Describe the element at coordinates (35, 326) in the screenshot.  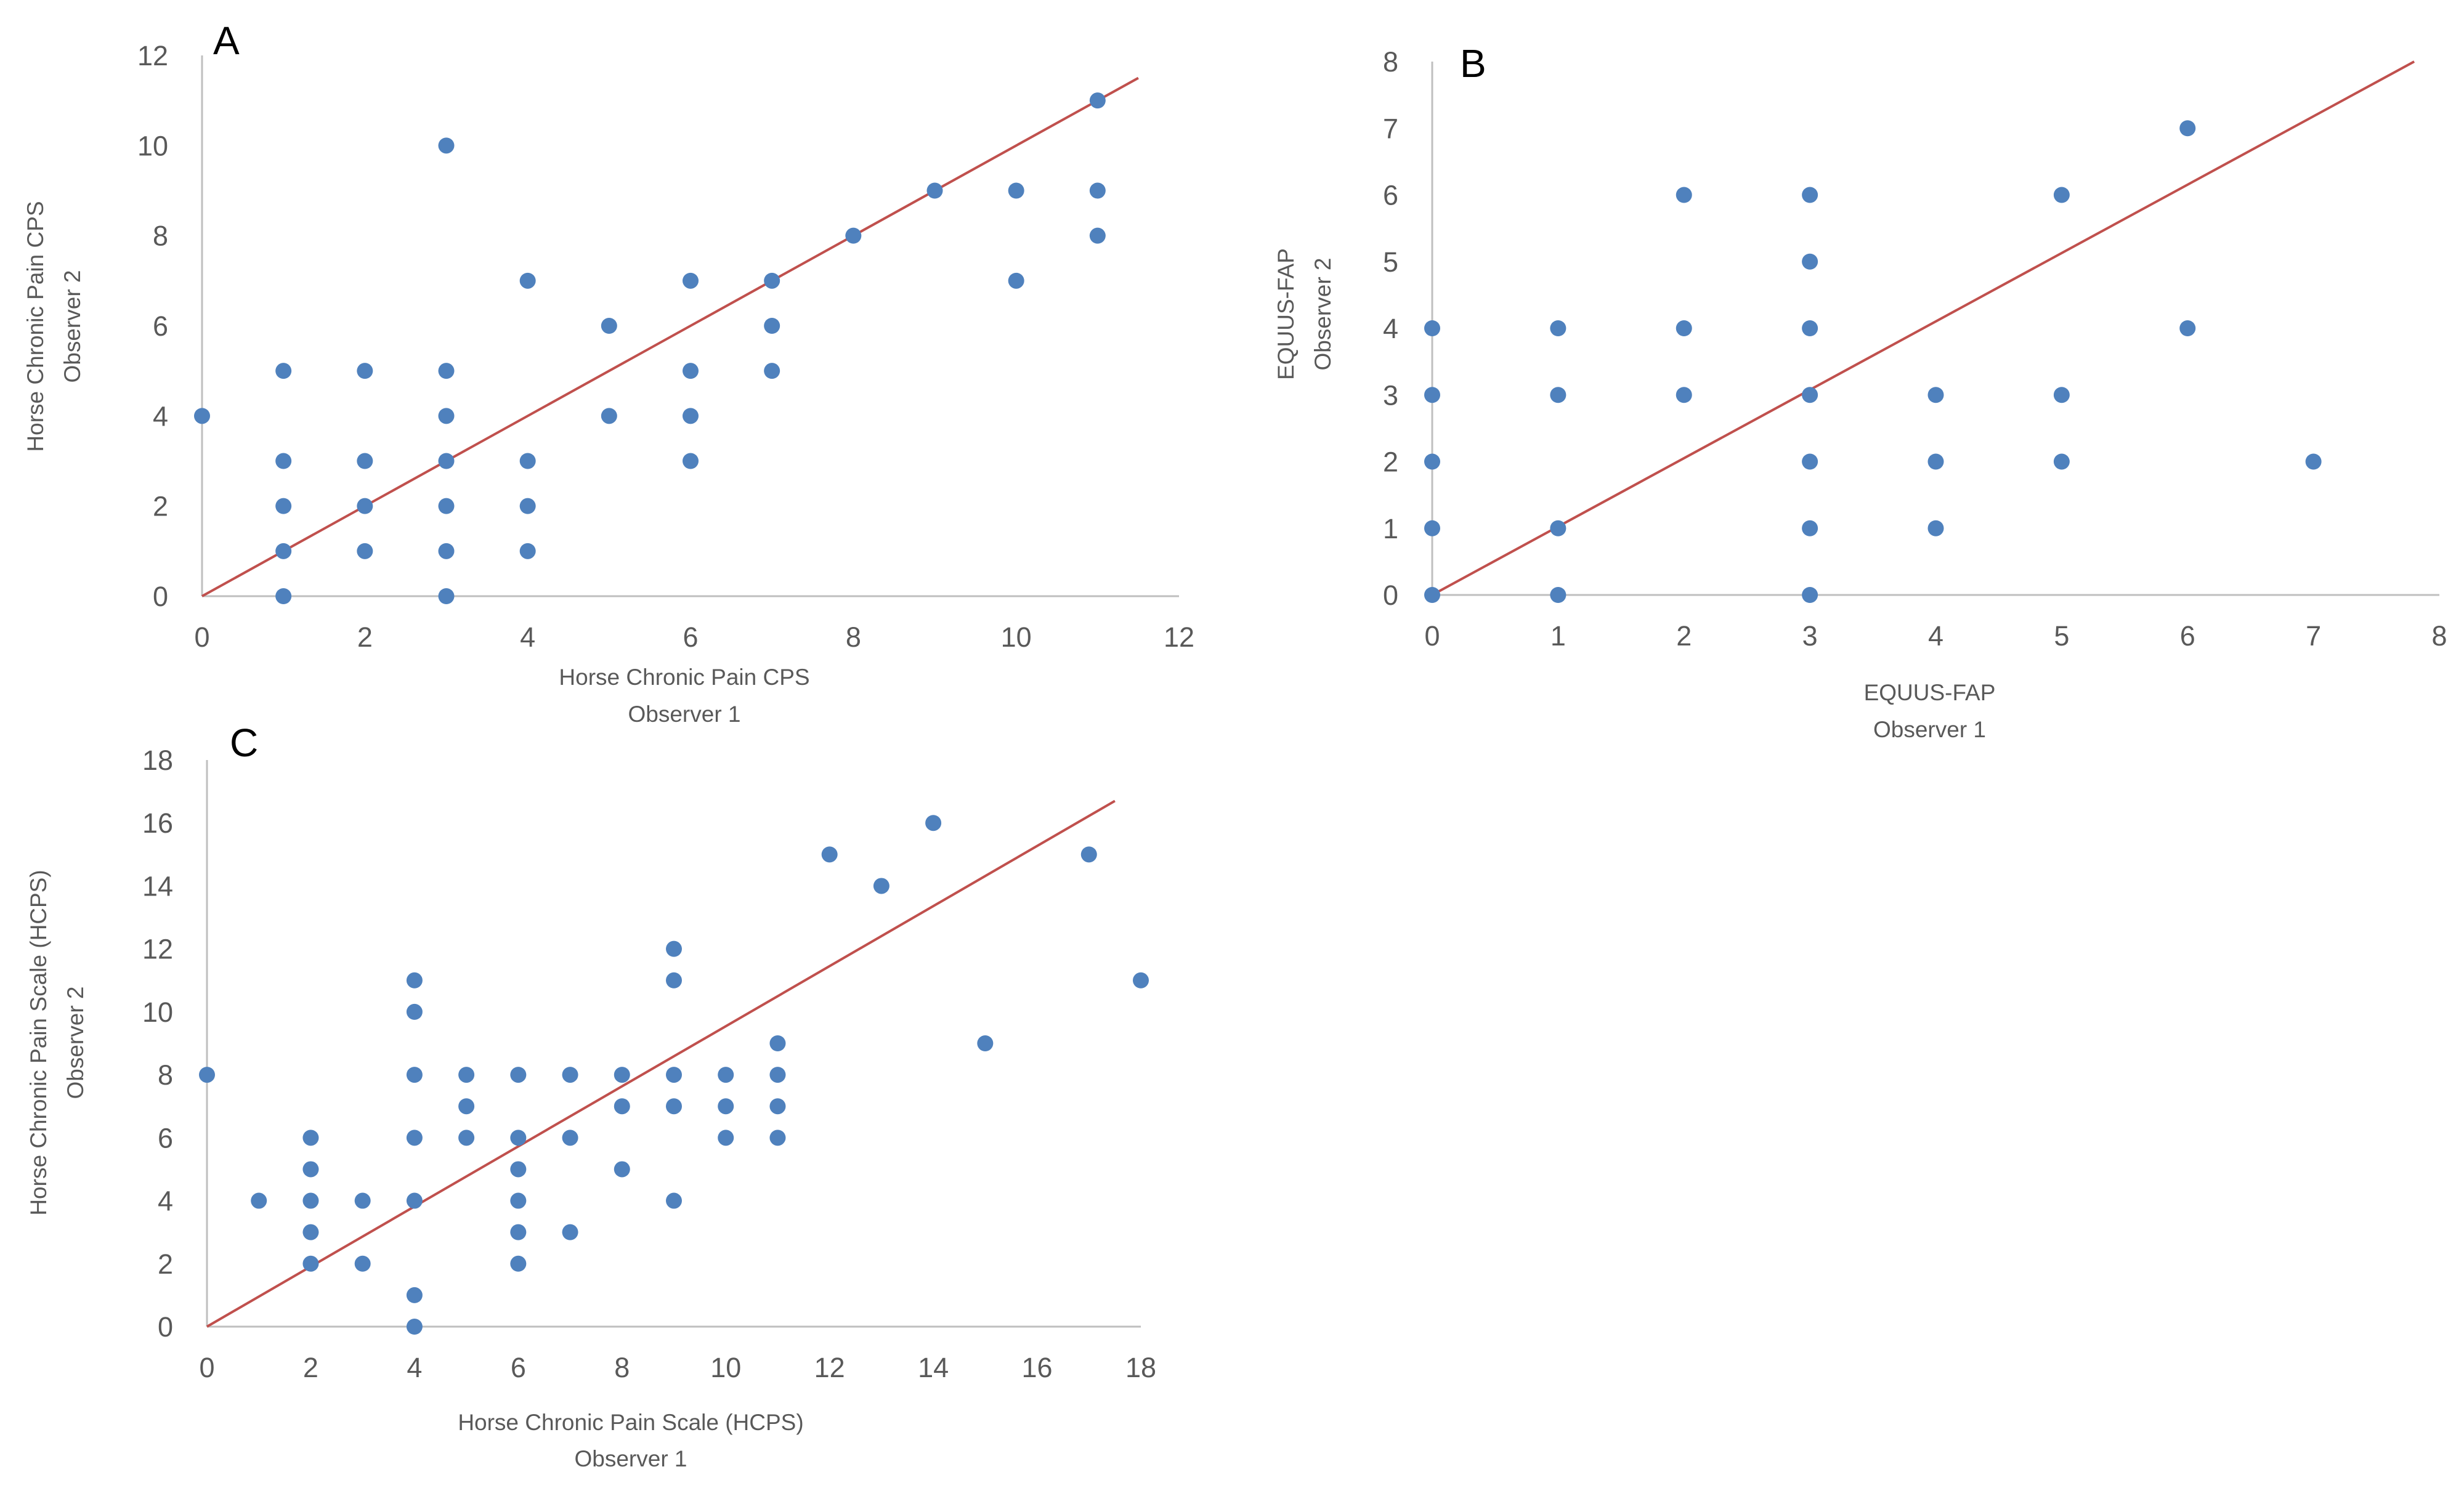
I see `y-axis-title: Horse Chronic Pain CPS` at that location.